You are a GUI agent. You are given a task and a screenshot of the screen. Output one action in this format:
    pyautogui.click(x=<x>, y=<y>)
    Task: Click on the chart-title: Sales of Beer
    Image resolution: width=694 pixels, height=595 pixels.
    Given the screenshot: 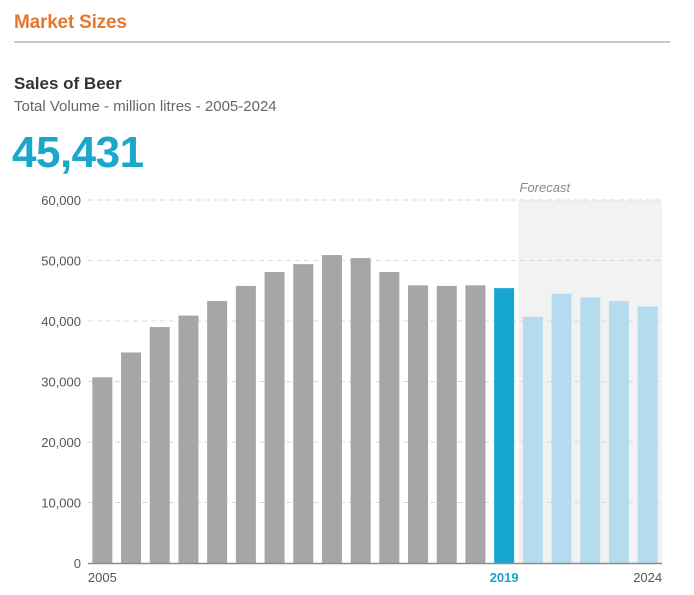 What is the action you would take?
    pyautogui.click(x=68, y=83)
    